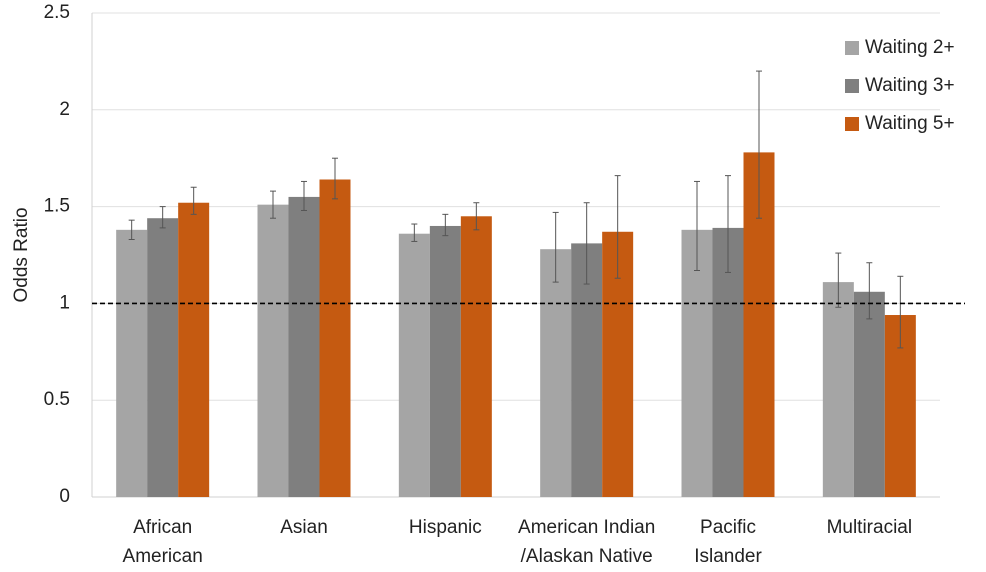 The image size is (986, 572). Describe the element at coordinates (162, 527) in the screenshot. I see `x-tick-label: African` at that location.